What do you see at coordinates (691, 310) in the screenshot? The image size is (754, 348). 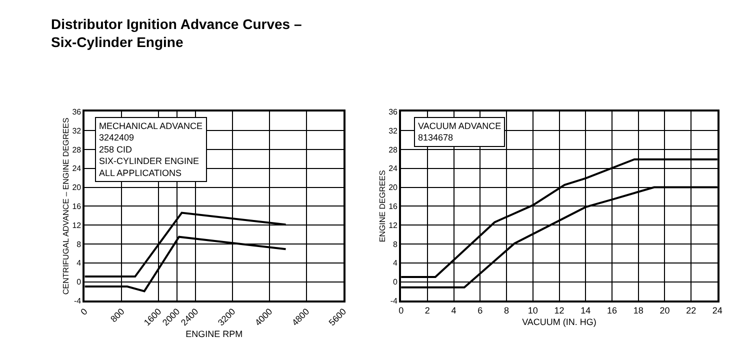 I see `x-tick-label: 22` at bounding box center [691, 310].